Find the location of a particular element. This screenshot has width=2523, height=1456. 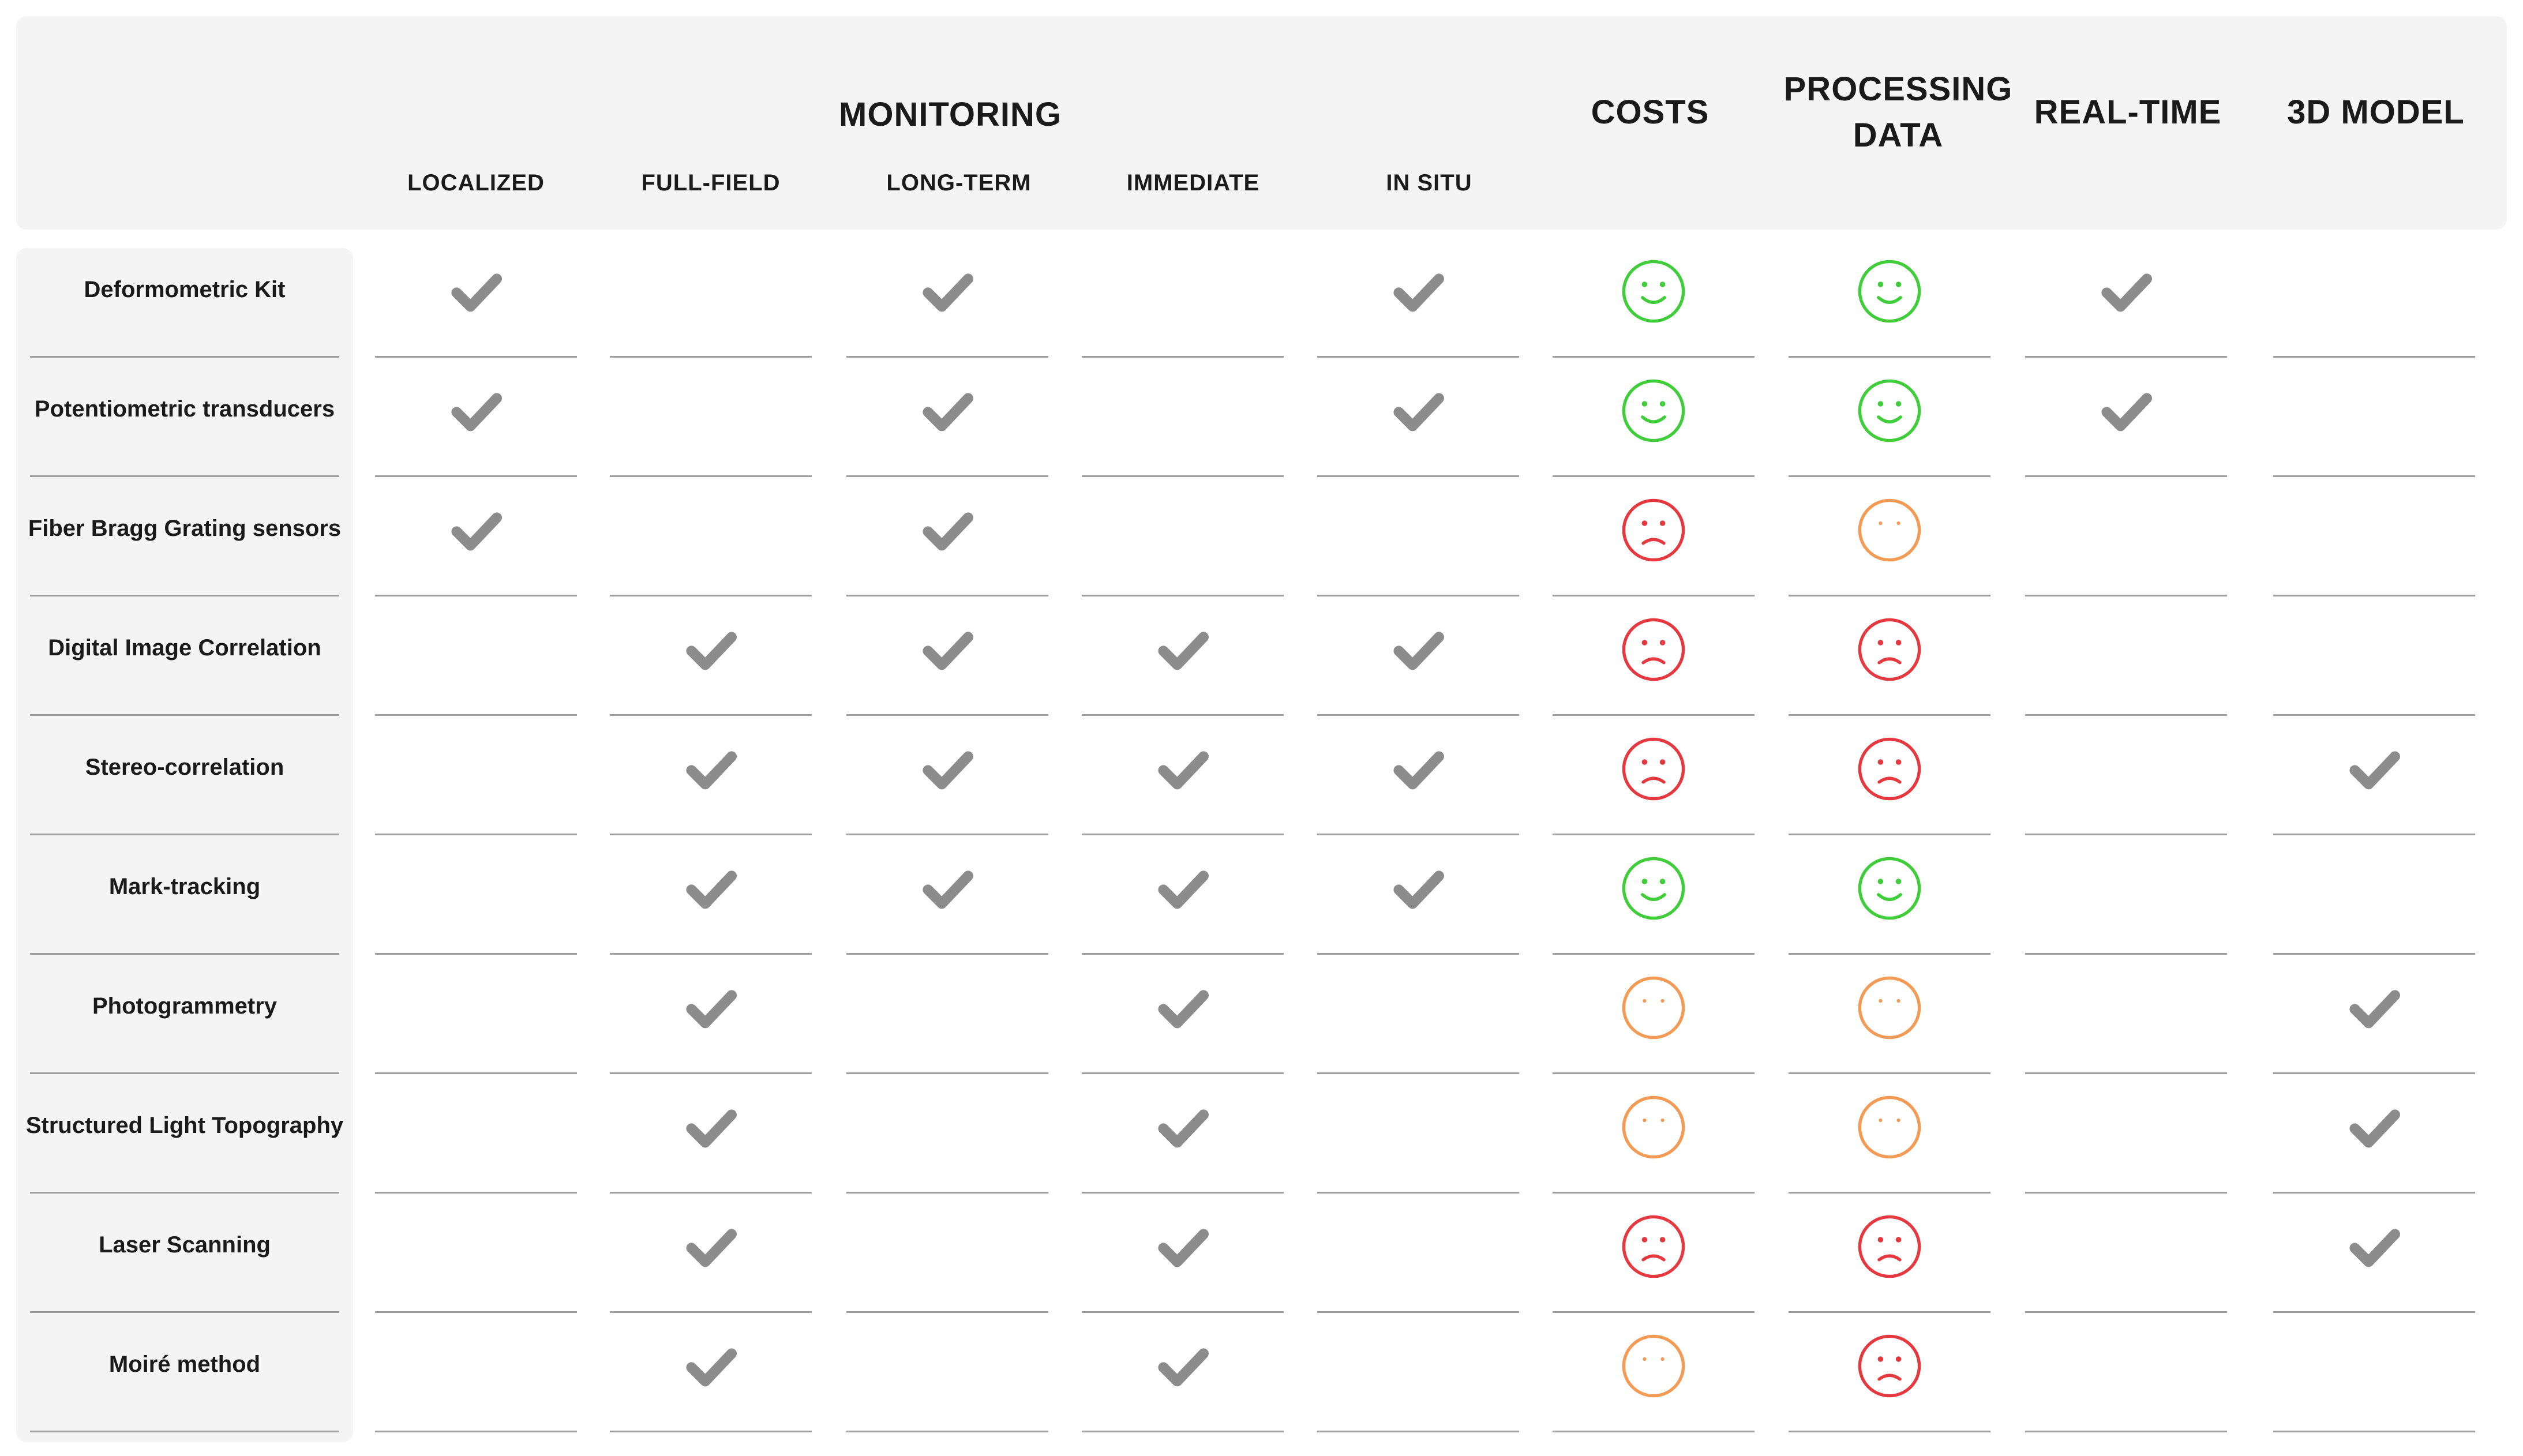

monitoring-group-title: MONITORING is located at coordinates (950, 115).